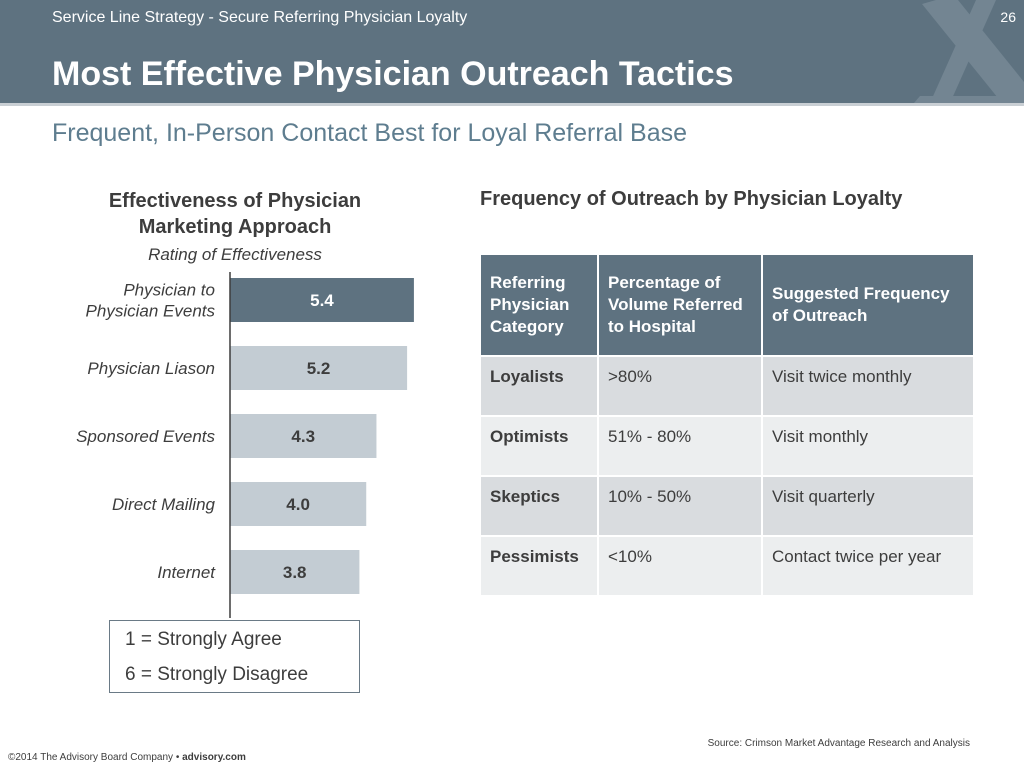 The image size is (1024, 768). What do you see at coordinates (868, 446) in the screenshot?
I see `table-cell-frequency: Visit monthly` at bounding box center [868, 446].